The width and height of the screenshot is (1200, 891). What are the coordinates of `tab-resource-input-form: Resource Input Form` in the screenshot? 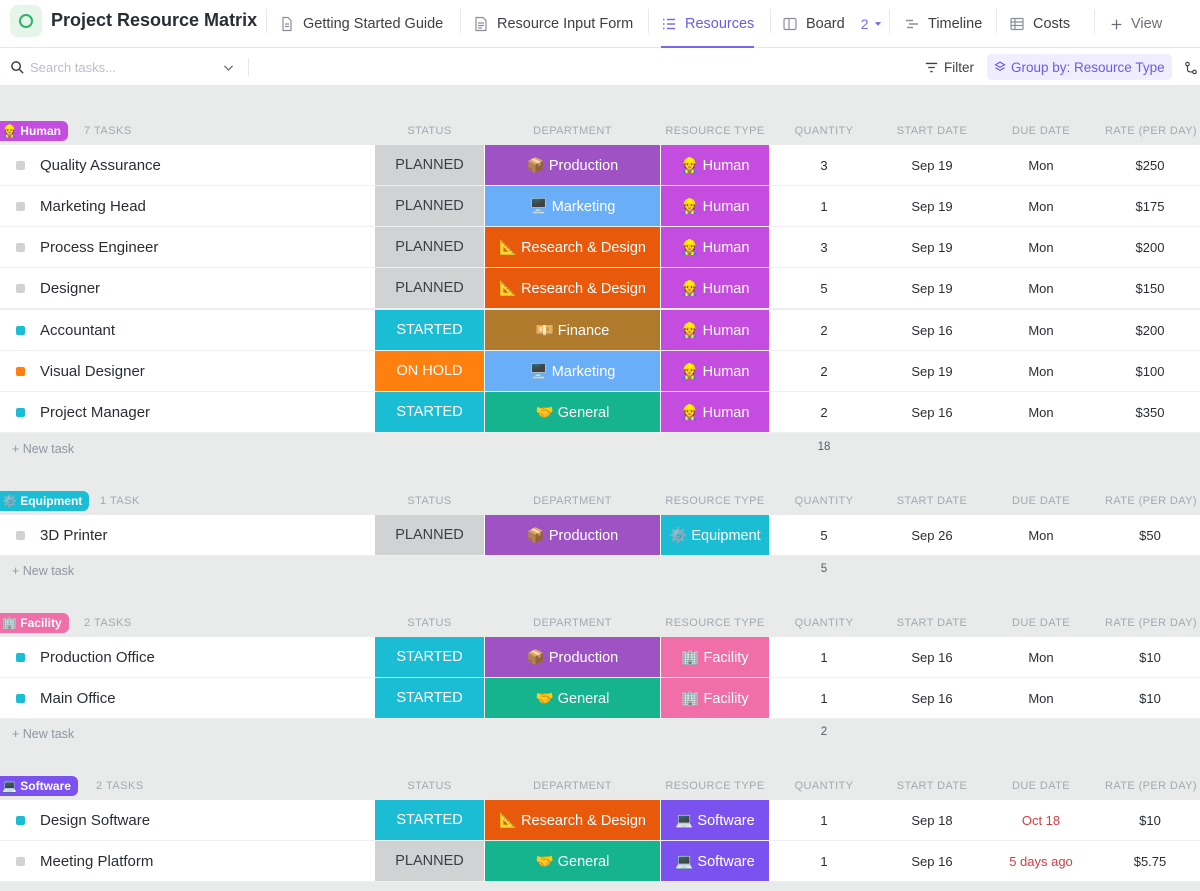 It's located at (553, 24).